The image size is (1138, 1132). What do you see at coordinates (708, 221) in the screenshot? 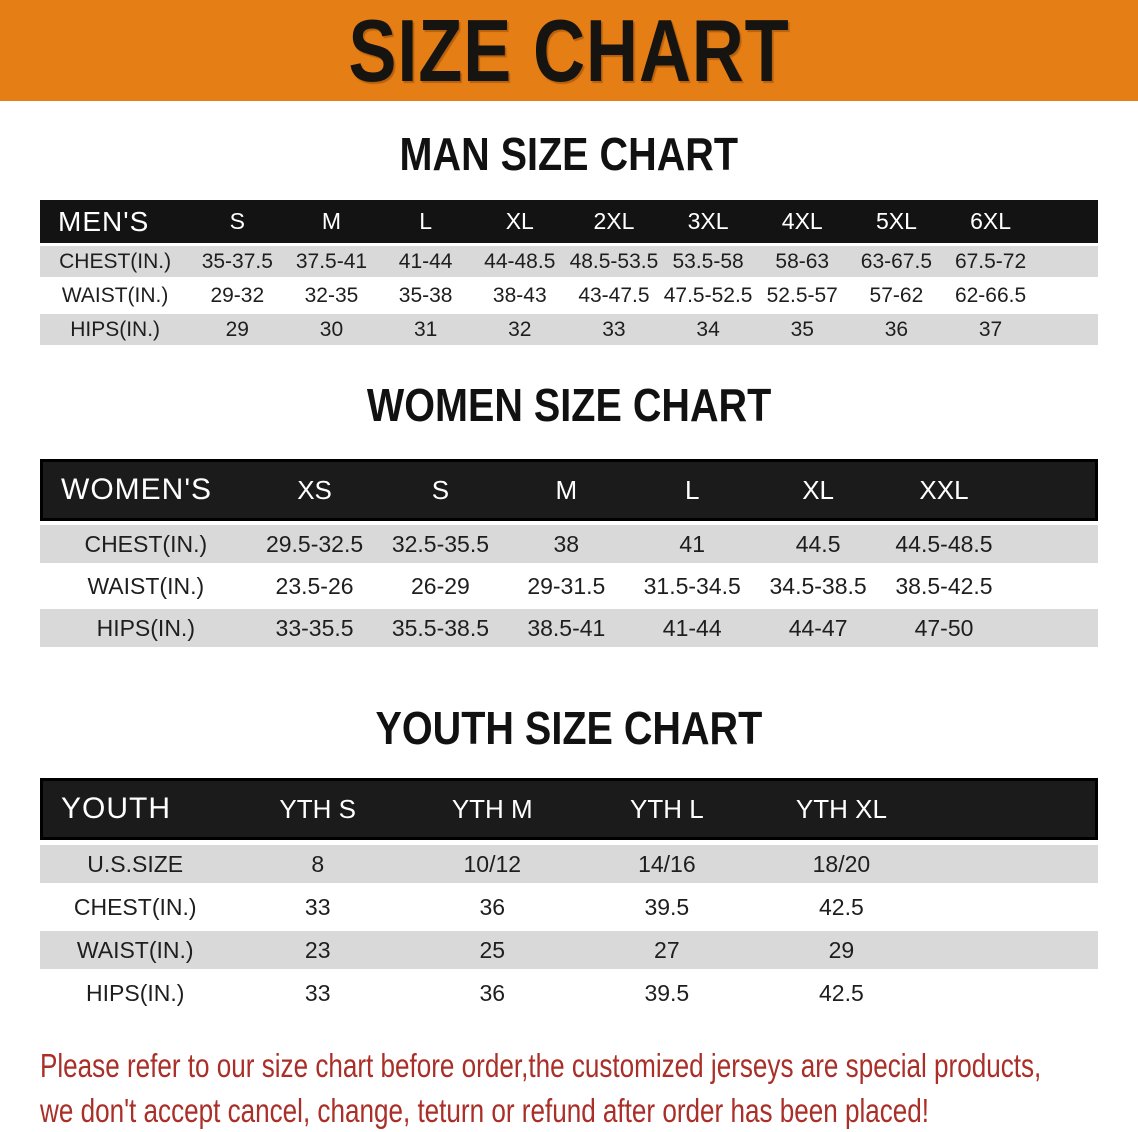
I see `size-column-header: 3XL` at bounding box center [708, 221].